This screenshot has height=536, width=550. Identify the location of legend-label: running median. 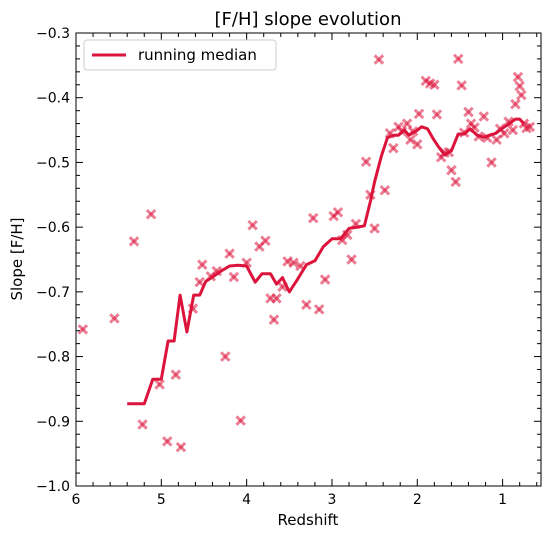
(197, 55).